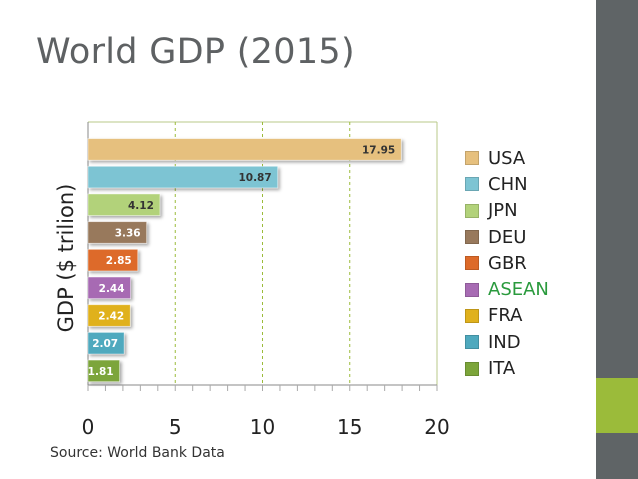 Image resolution: width=638 pixels, height=479 pixels. Describe the element at coordinates (262, 427) in the screenshot. I see `x-tick-label: 10` at that location.